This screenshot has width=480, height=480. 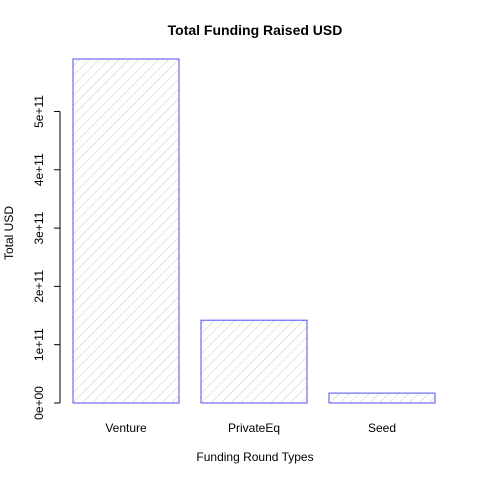 I want to click on y-tick-label: 2e+11, so click(x=39, y=286).